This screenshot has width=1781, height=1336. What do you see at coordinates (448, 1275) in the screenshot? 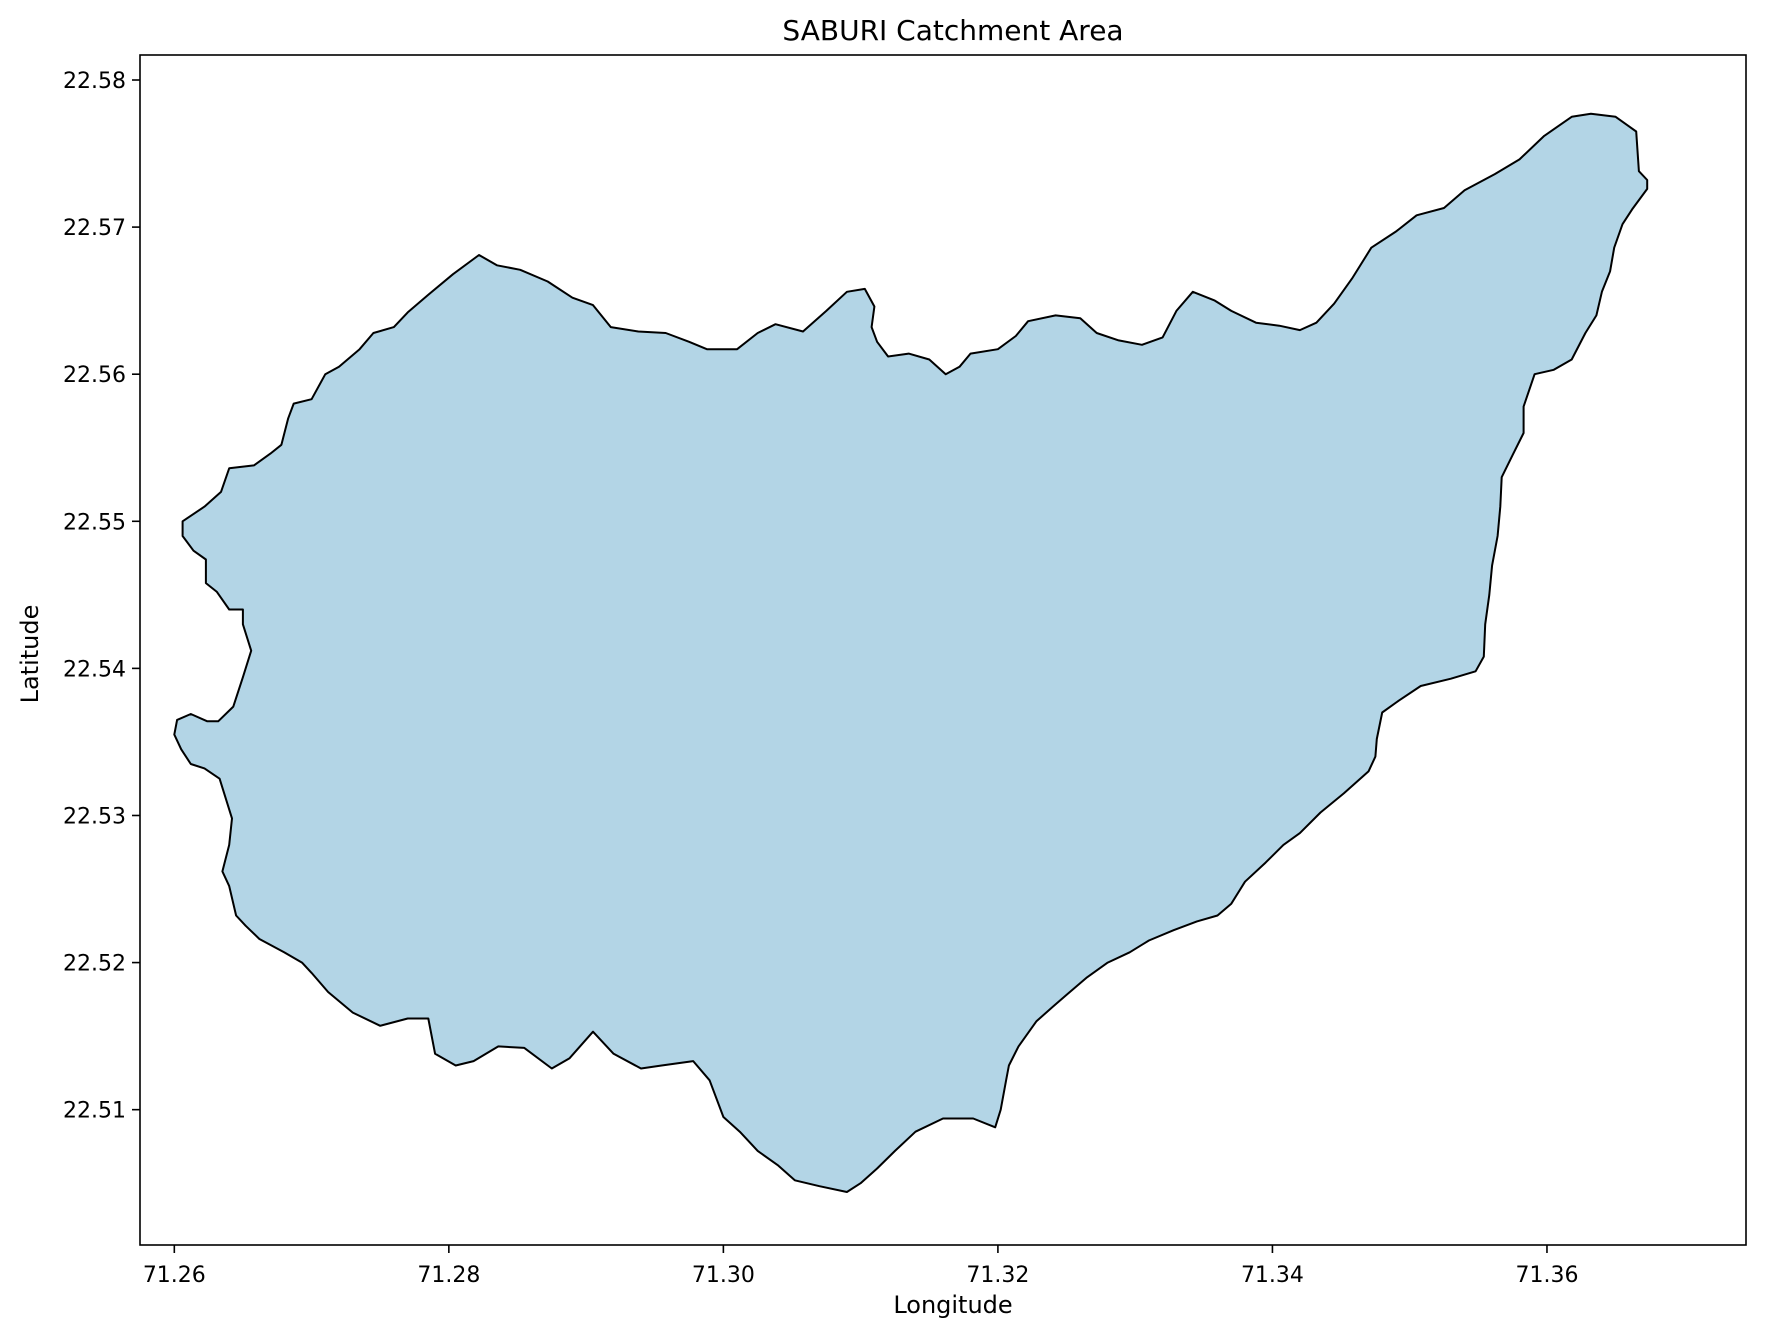
I see `x-tick-label: 71.28` at bounding box center [448, 1275].